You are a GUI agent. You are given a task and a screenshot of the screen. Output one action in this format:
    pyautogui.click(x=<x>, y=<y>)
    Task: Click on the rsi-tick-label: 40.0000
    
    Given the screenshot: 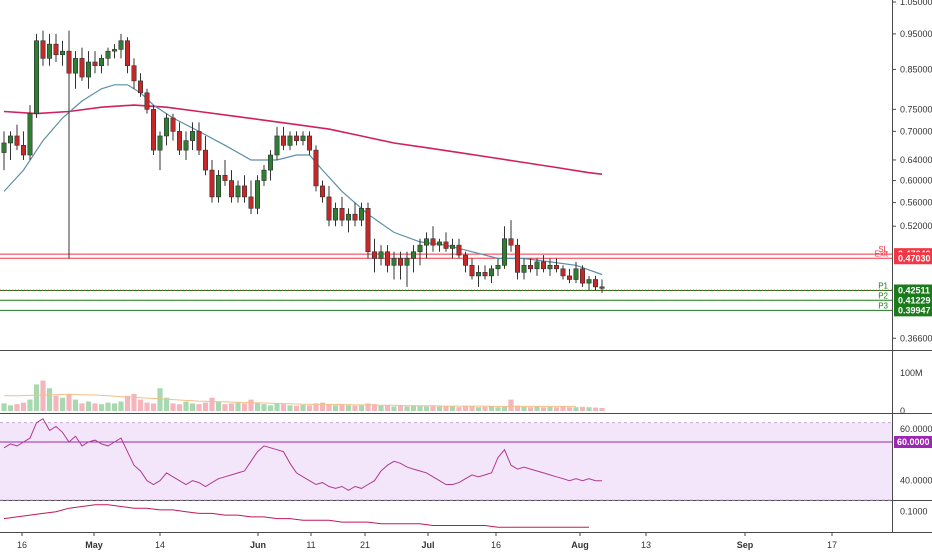 What is the action you would take?
    pyautogui.click(x=916, y=481)
    